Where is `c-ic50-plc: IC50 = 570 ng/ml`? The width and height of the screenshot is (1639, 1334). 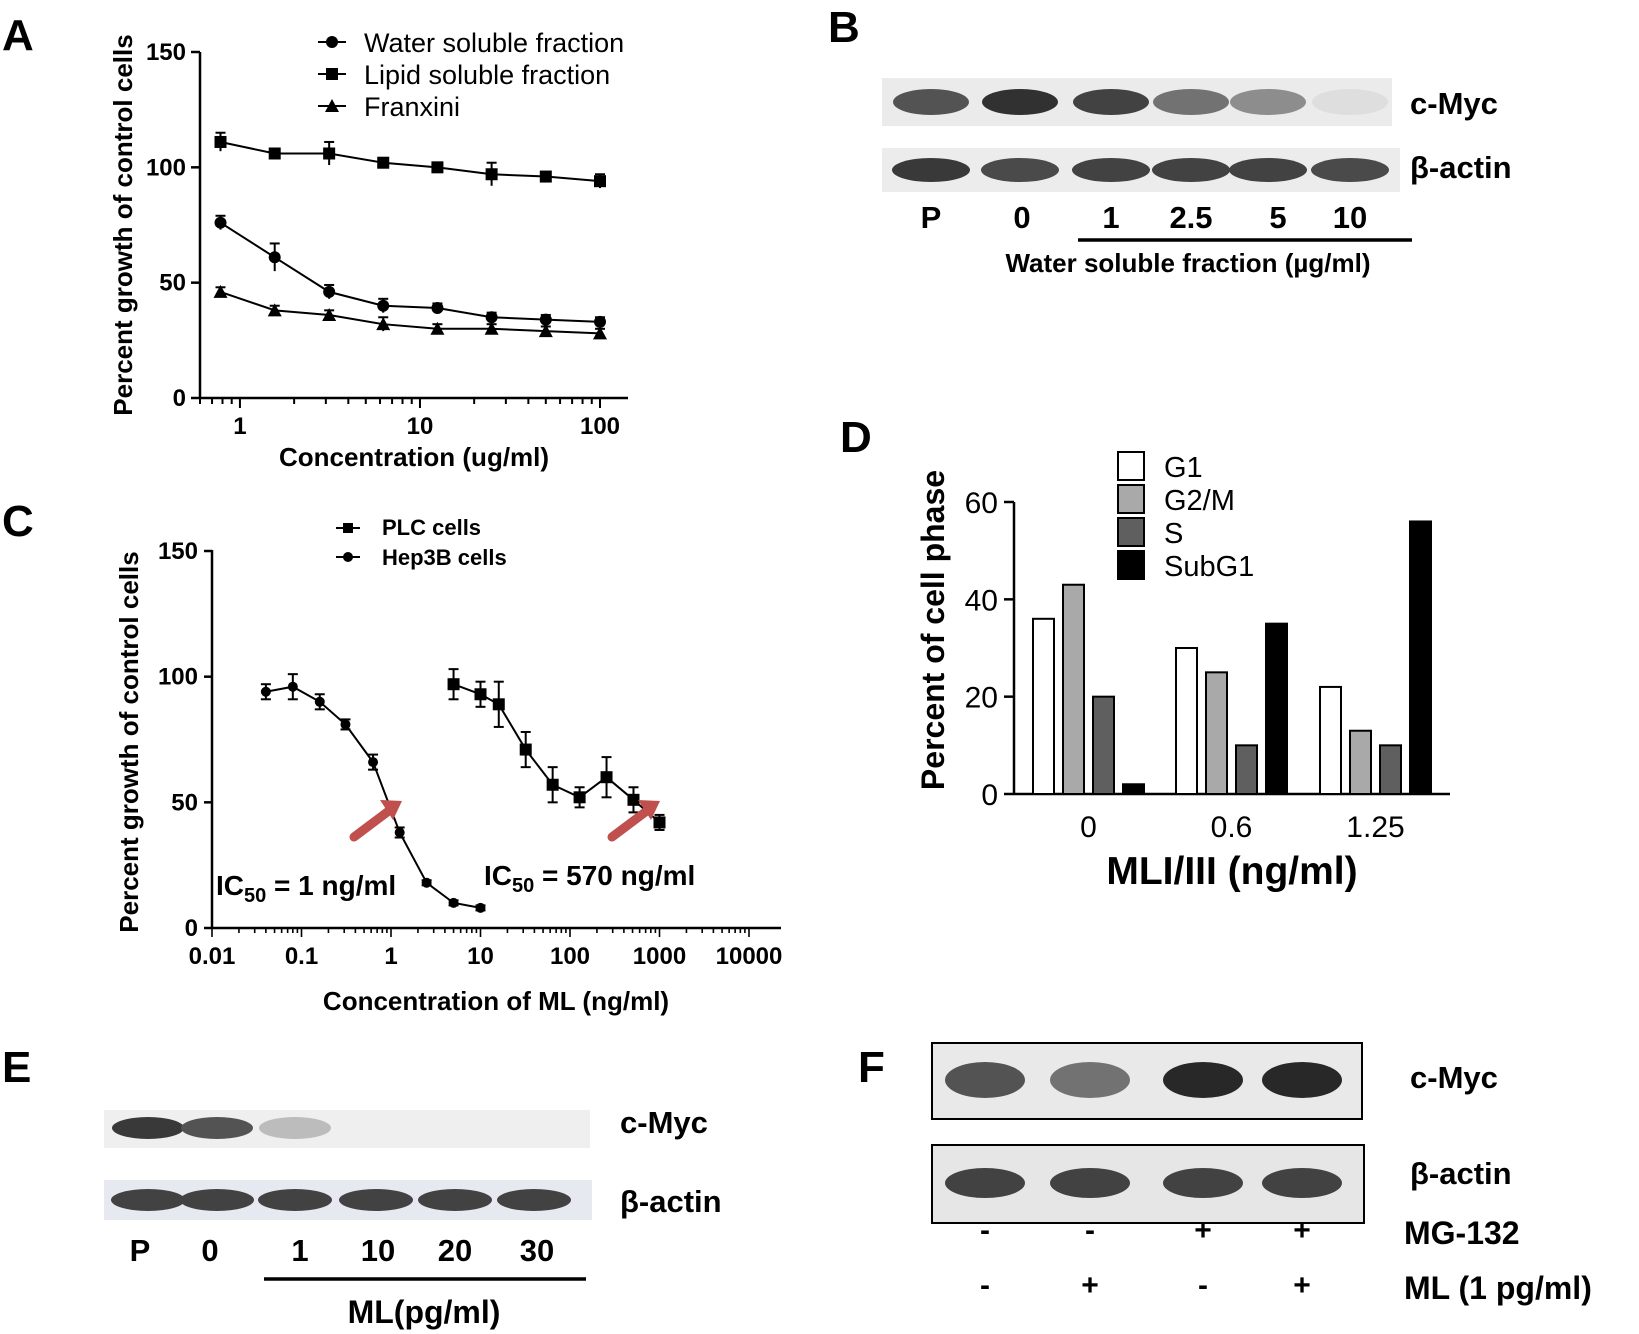 c-ic50-plc: IC50 = 570 ng/ml is located at coordinates (589, 878).